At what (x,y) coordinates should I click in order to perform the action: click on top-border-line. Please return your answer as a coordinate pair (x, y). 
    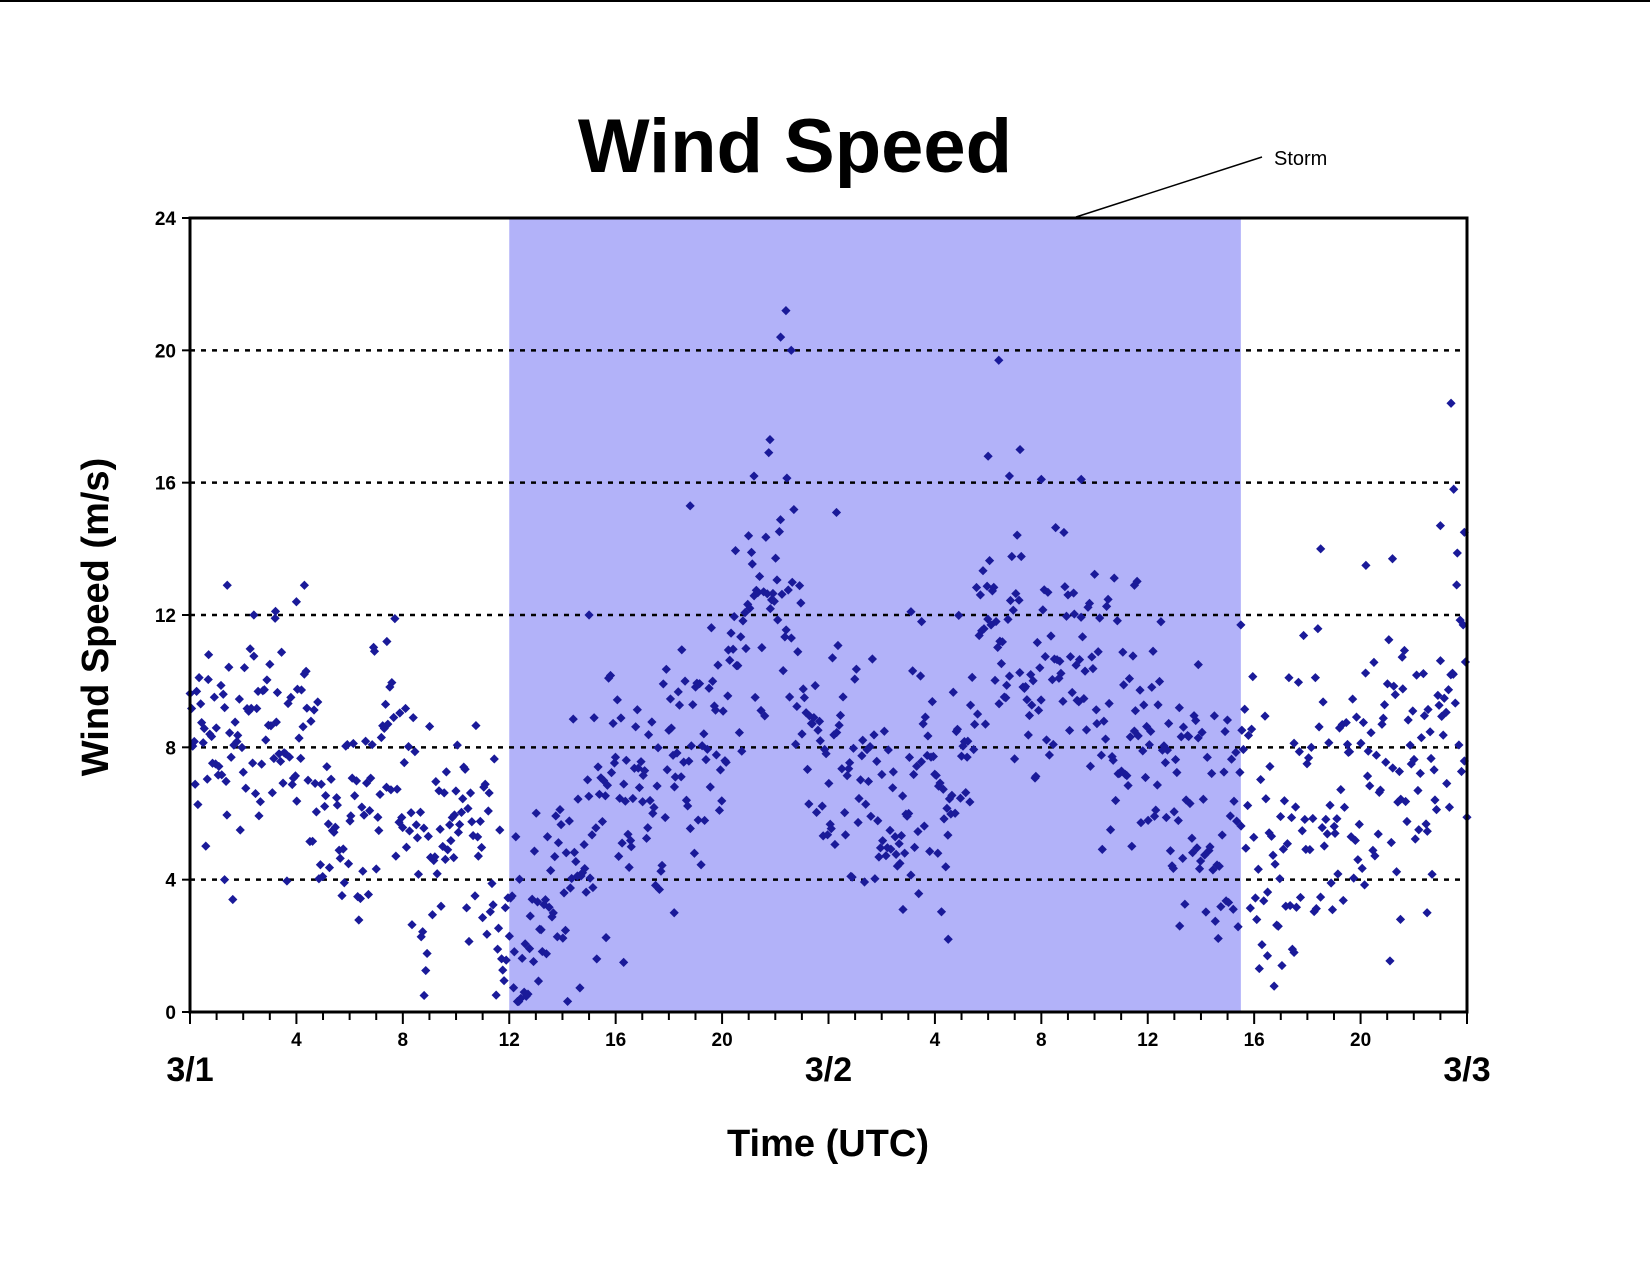
    Looking at the image, I should click on (825, 1).